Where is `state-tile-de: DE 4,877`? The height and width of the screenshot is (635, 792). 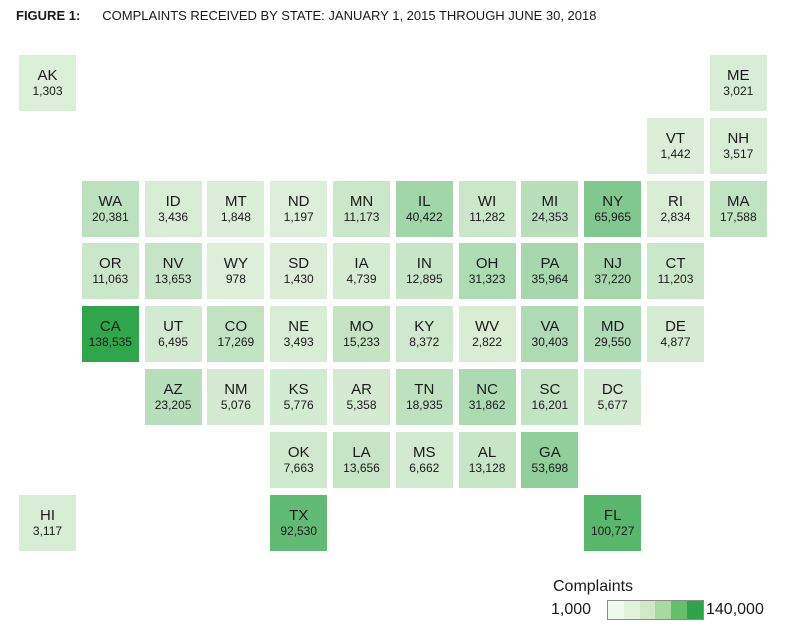
state-tile-de: DE 4,877 is located at coordinates (675, 334).